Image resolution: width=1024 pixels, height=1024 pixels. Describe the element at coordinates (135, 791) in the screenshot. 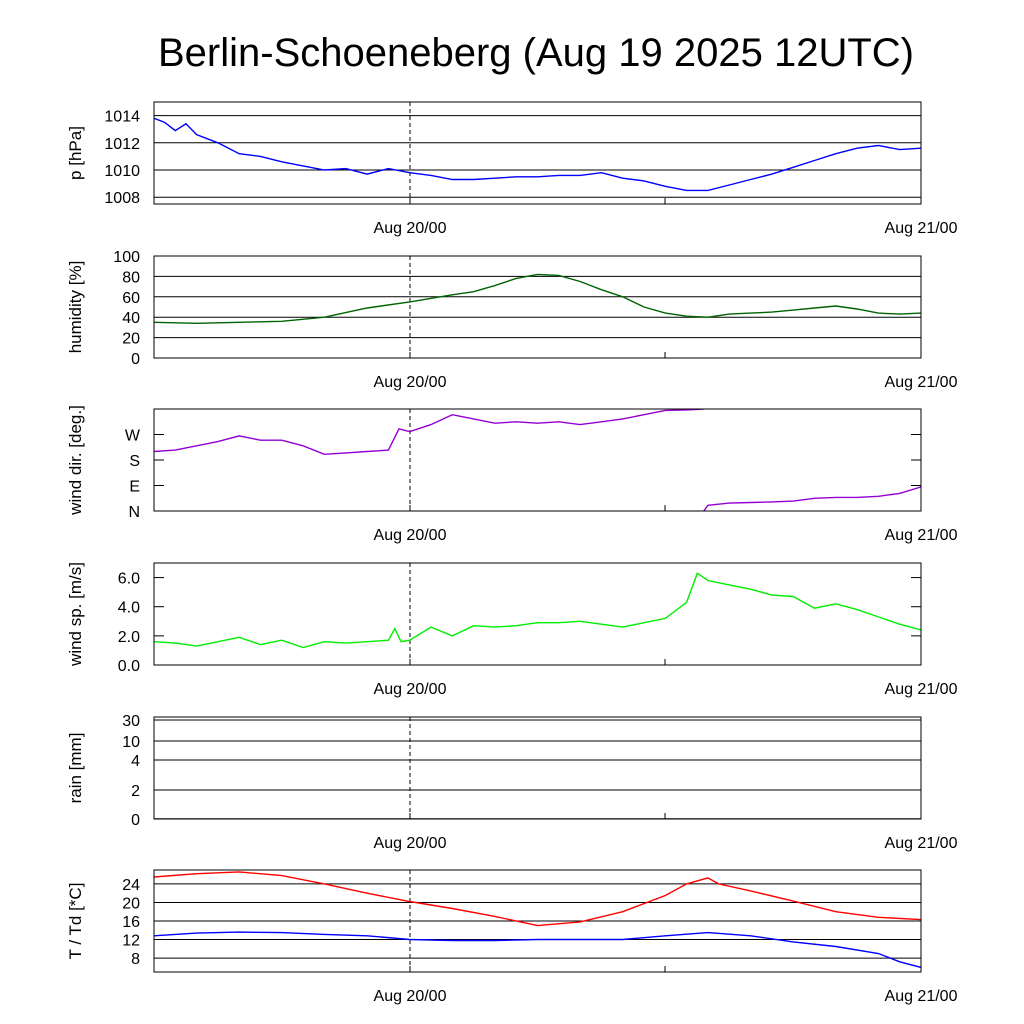

I see `y-tick-label: 2` at that location.